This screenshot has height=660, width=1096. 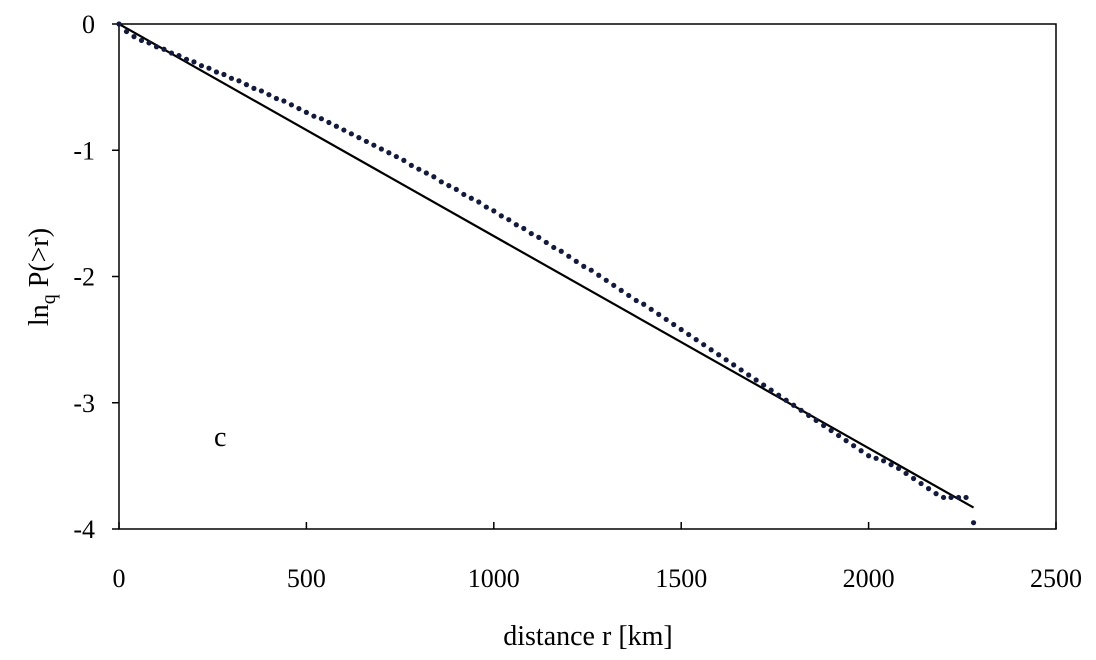 I want to click on x-tick-label: 1000, so click(x=494, y=578).